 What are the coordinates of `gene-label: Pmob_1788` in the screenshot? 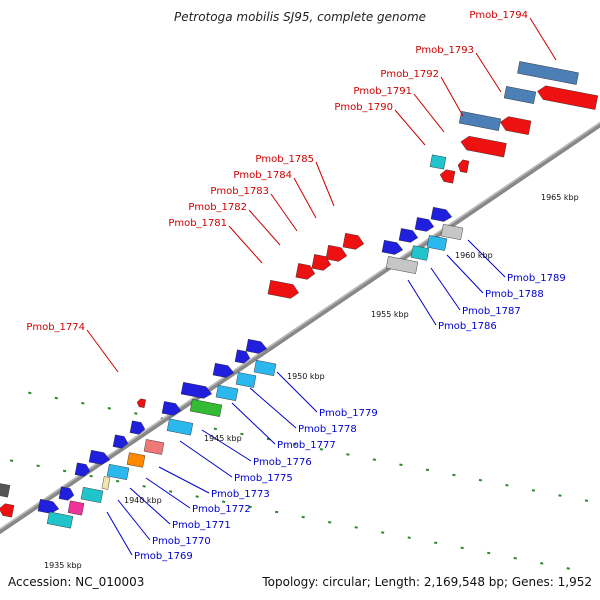 It's located at (514, 294).